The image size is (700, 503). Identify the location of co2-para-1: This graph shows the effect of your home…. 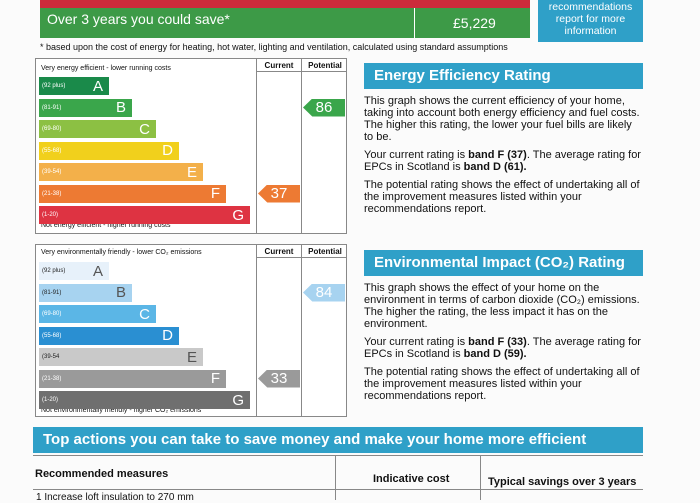
(502, 306).